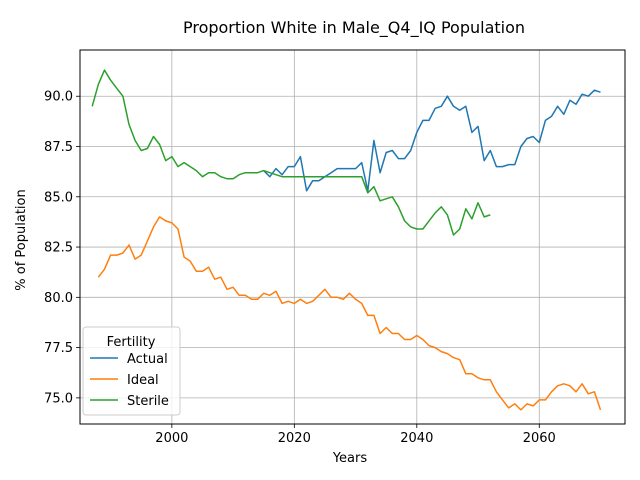 The height and width of the screenshot is (480, 640). Describe the element at coordinates (58, 197) in the screenshot. I see `y-tick-label: 85.0` at that location.